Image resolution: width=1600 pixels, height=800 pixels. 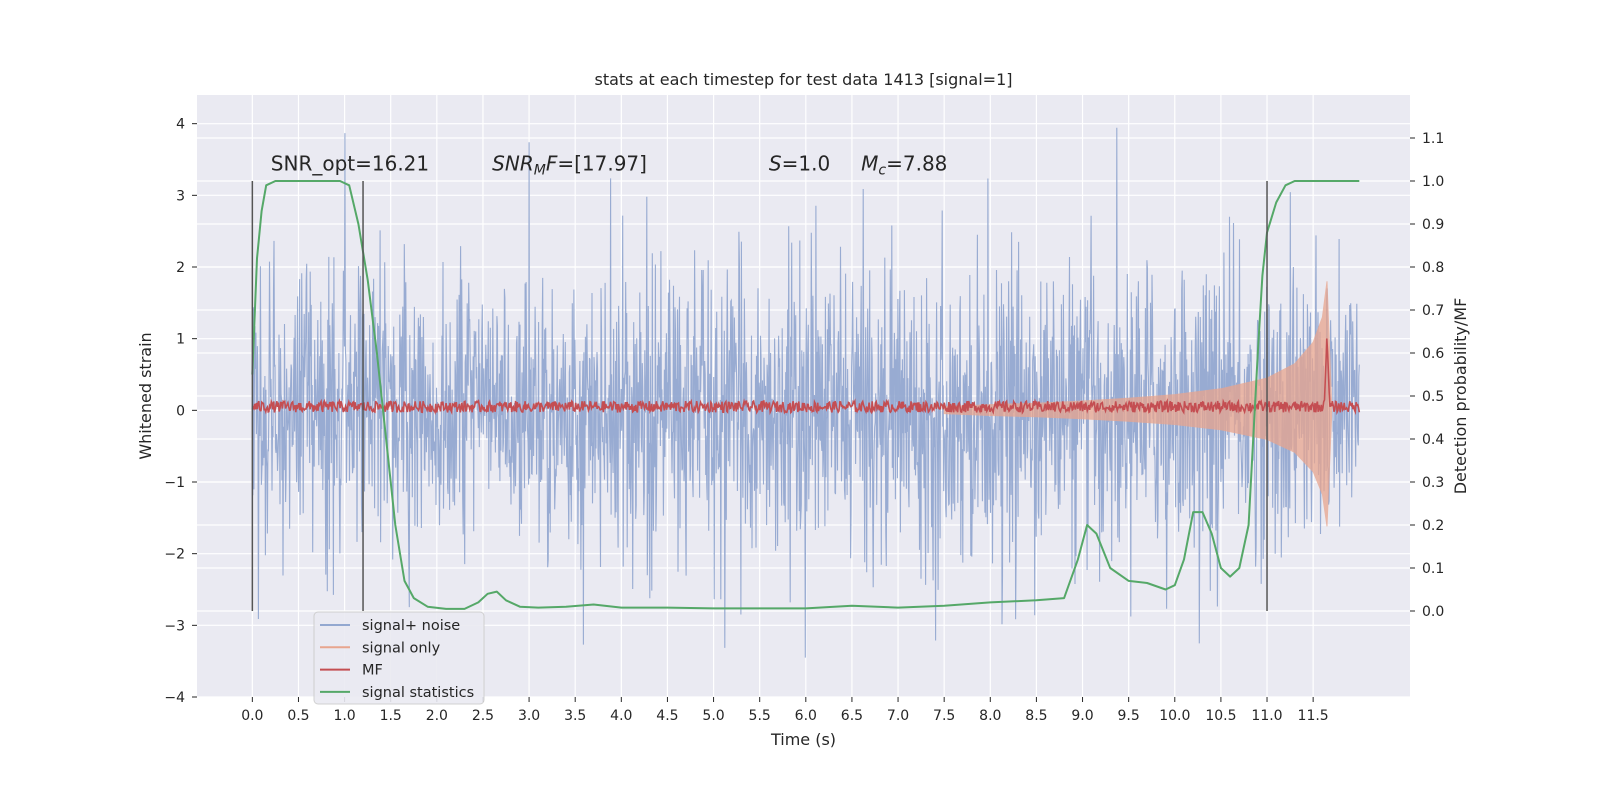 I want to click on y-axis-label: Whitened strain, so click(x=145, y=395).